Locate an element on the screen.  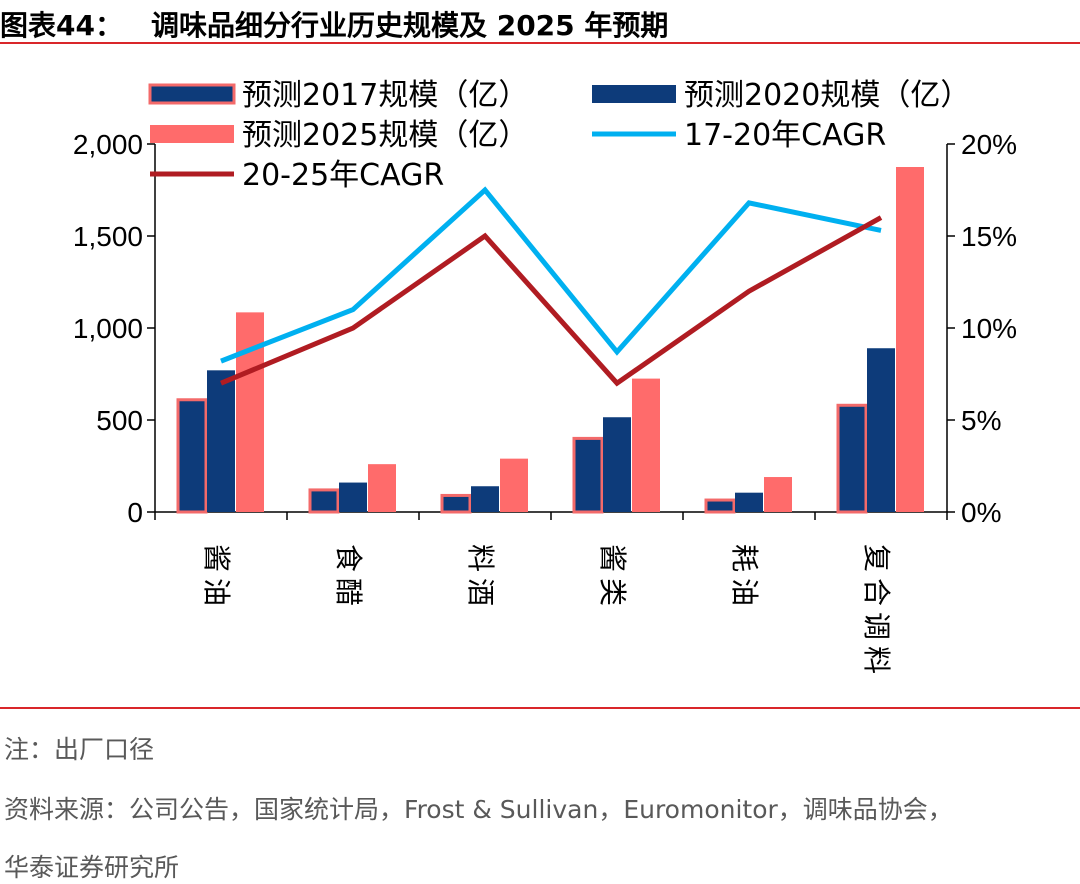
category-label: 酒 is located at coordinates (480, 592).